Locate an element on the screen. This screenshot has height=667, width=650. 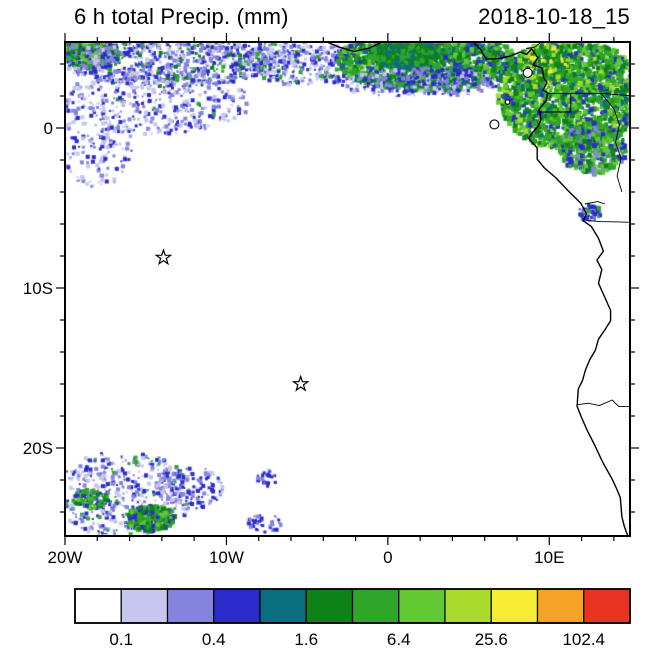
border-cabinda-north is located at coordinates (595, 203).